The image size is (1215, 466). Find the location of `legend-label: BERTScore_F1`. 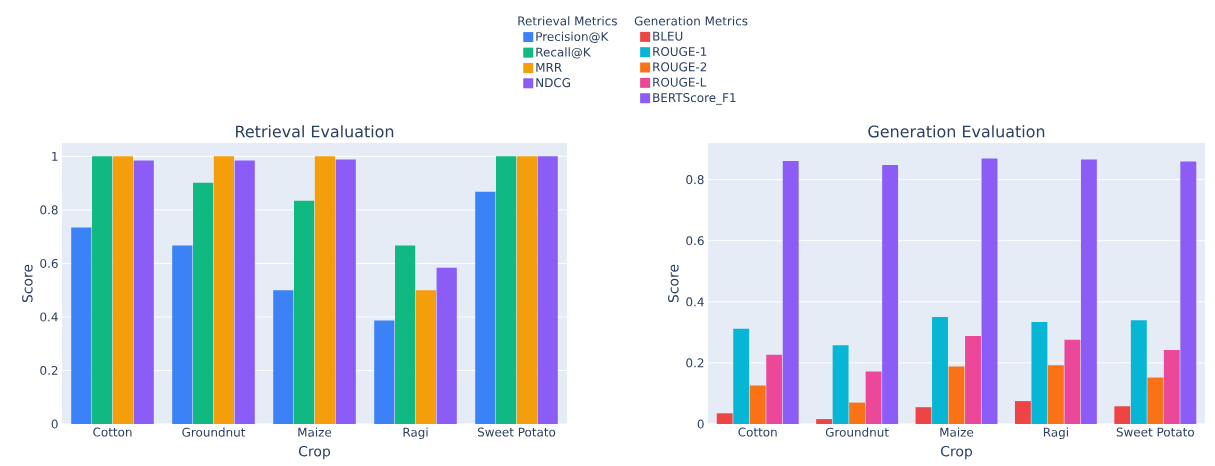

legend-label: BERTScore_F1 is located at coordinates (694, 99).